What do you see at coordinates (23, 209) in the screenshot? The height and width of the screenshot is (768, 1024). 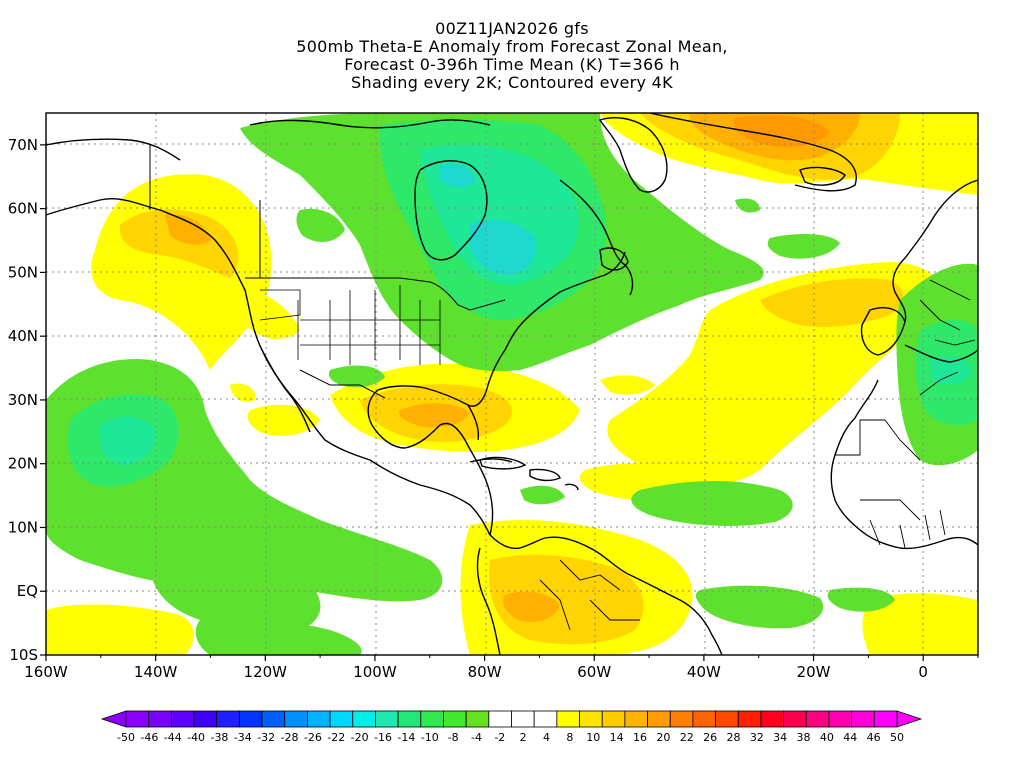 I see `y-tick-label: 60N` at bounding box center [23, 209].